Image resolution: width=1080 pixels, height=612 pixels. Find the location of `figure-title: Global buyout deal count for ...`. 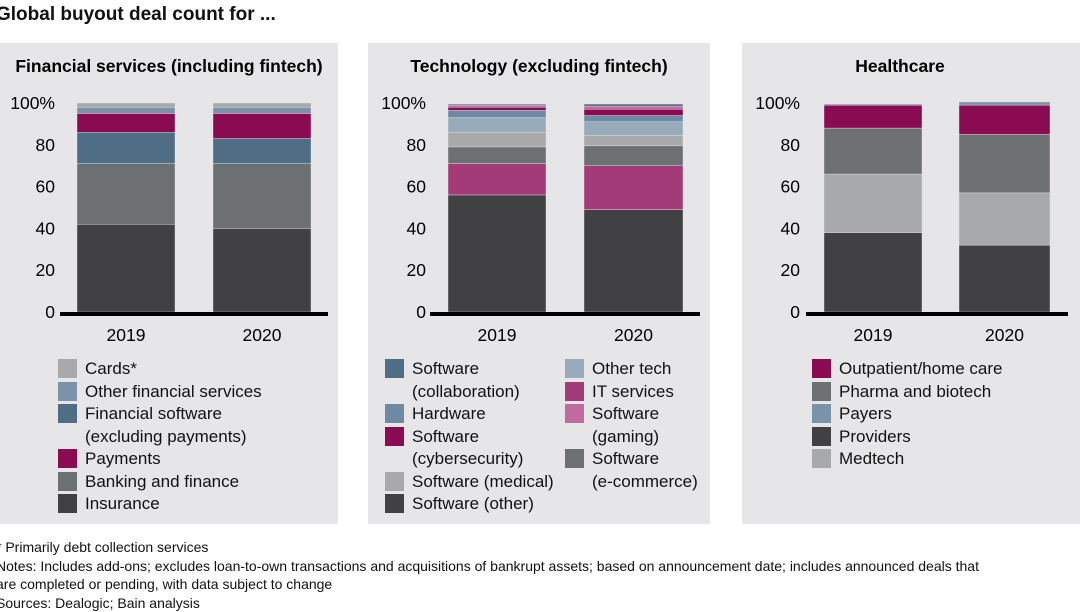

figure-title: Global buyout deal count for ... is located at coordinates (138, 14).